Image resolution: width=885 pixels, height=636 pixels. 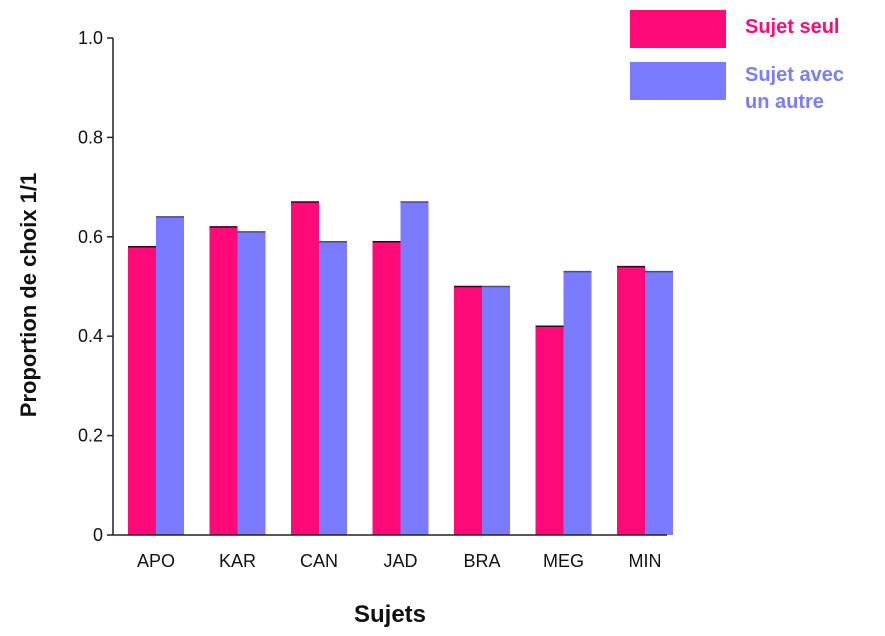 I want to click on x-tick-label: MEG, so click(x=563, y=561).